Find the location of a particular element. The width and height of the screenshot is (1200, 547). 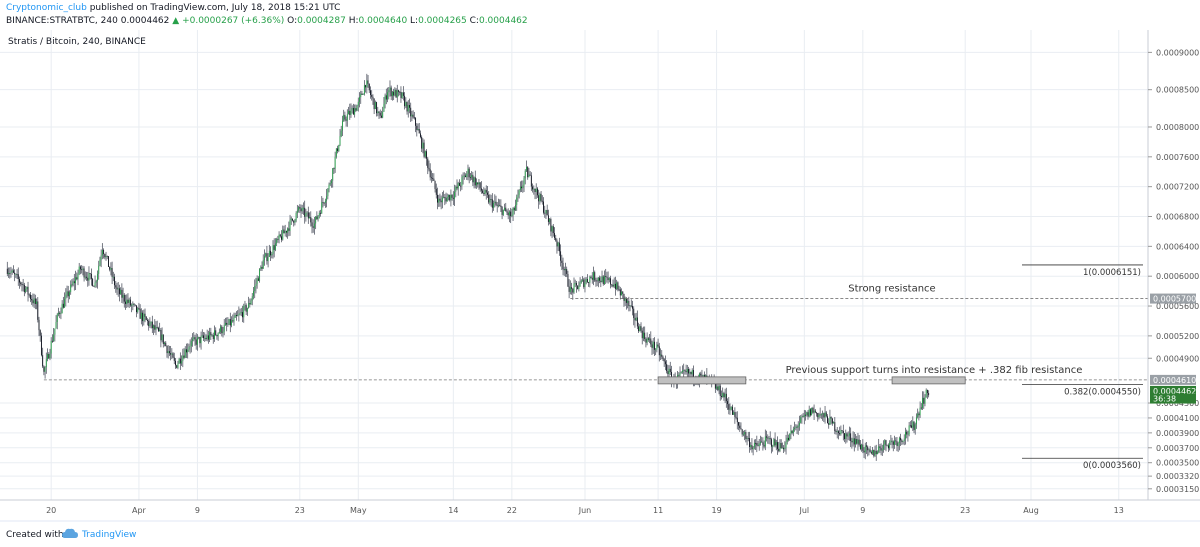

symbol-label: BINANCE:STRATBTC, 240 is located at coordinates (62, 21).